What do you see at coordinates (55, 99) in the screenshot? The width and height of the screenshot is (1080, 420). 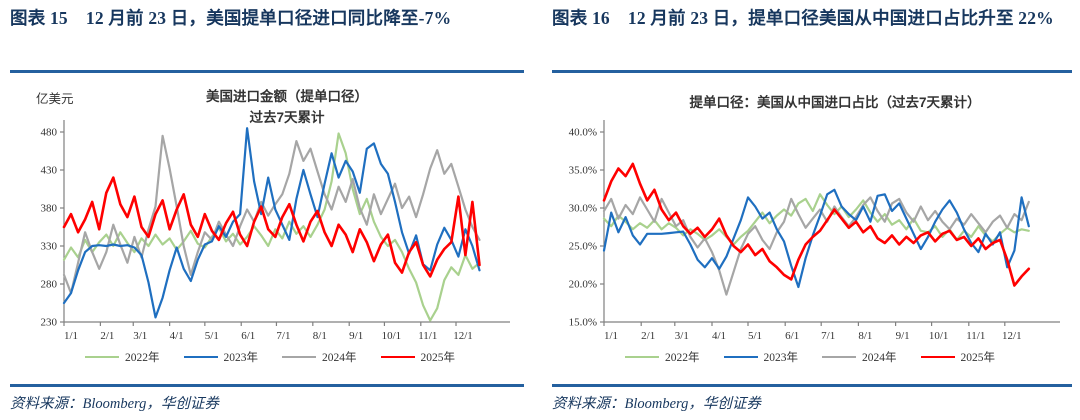 I see `y-axis-unit-label: 亿美元` at bounding box center [55, 99].